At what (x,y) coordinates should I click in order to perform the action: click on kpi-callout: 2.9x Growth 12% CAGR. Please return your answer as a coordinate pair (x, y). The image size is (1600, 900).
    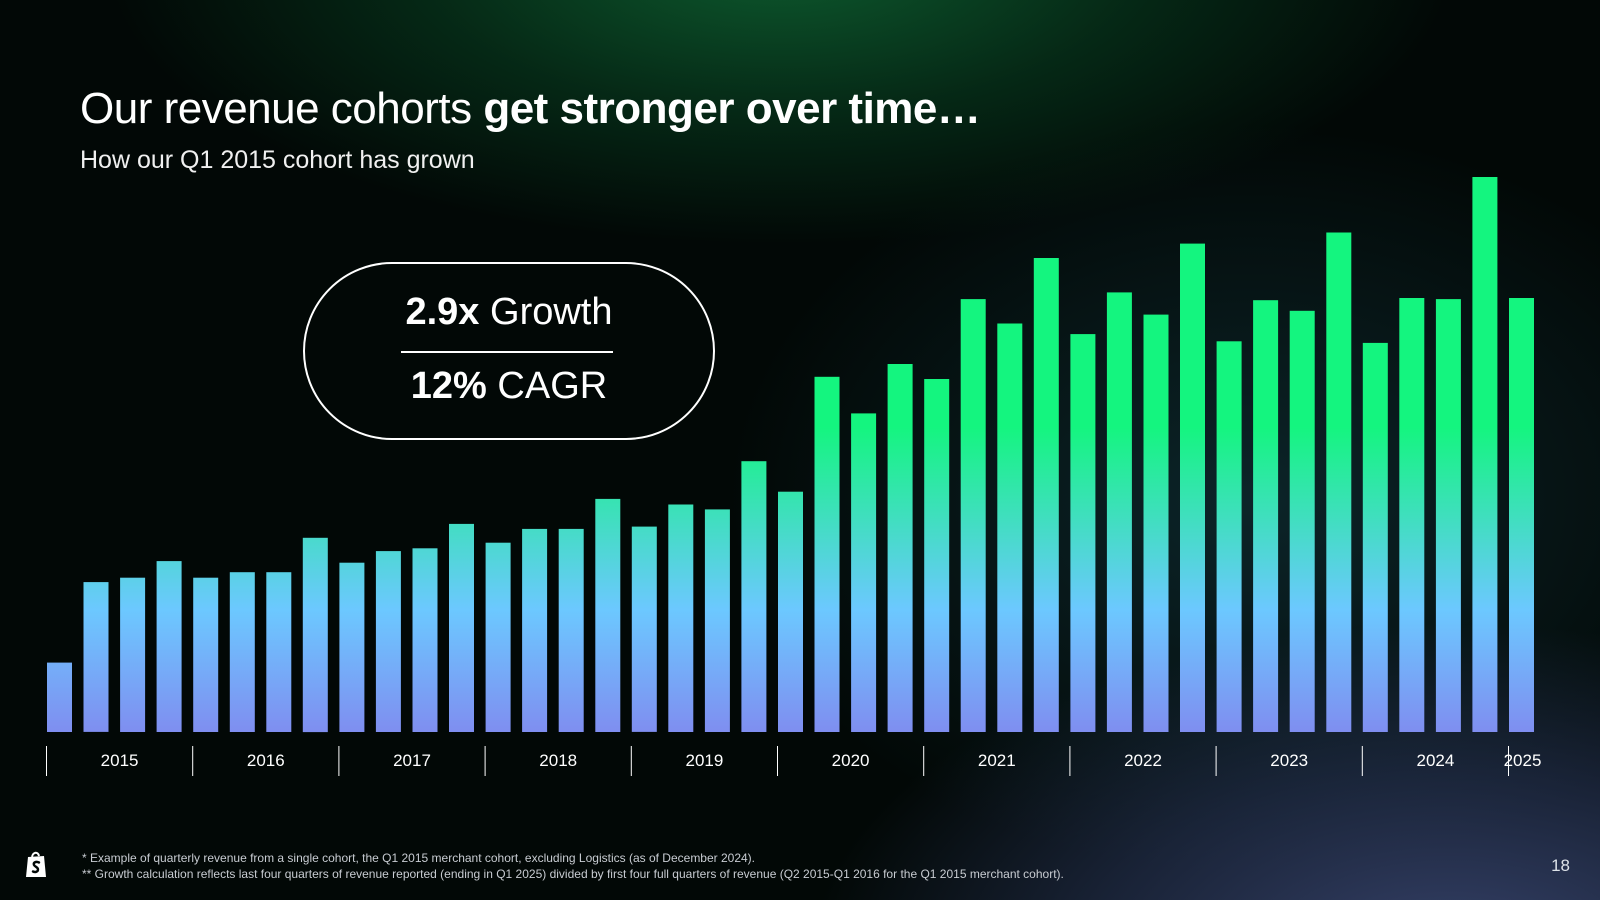
    Looking at the image, I should click on (509, 351).